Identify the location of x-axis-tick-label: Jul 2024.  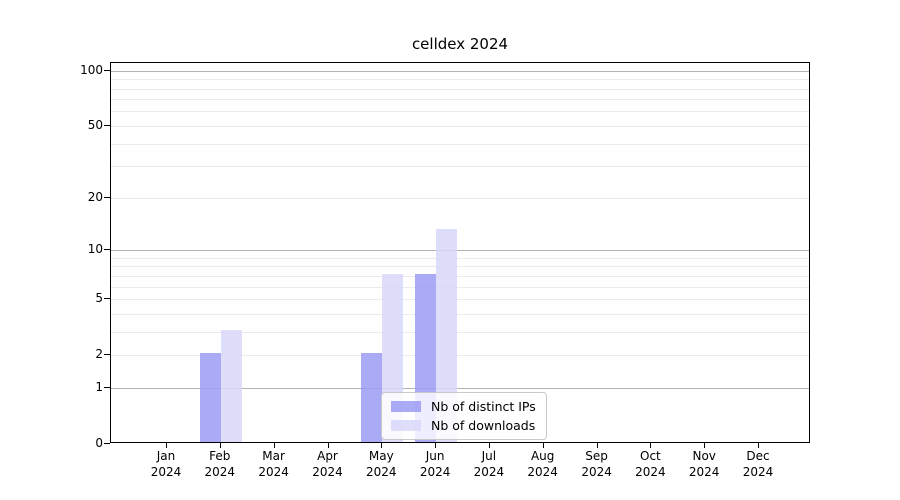
(489, 464).